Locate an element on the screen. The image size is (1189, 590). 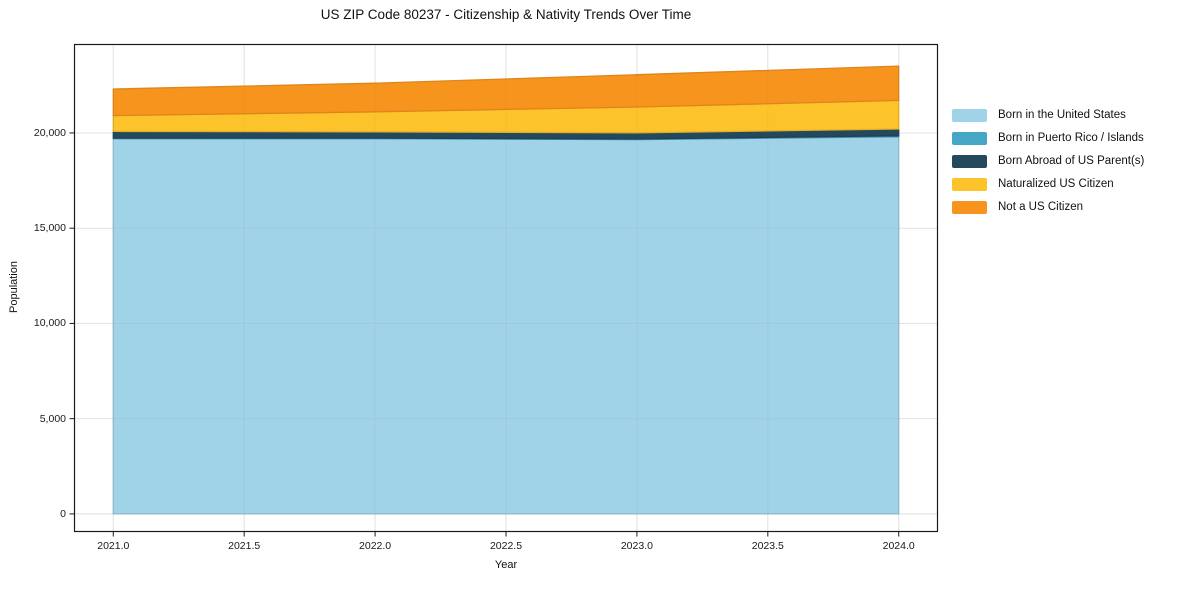
x-tick-label: 2021.5 is located at coordinates (244, 546).